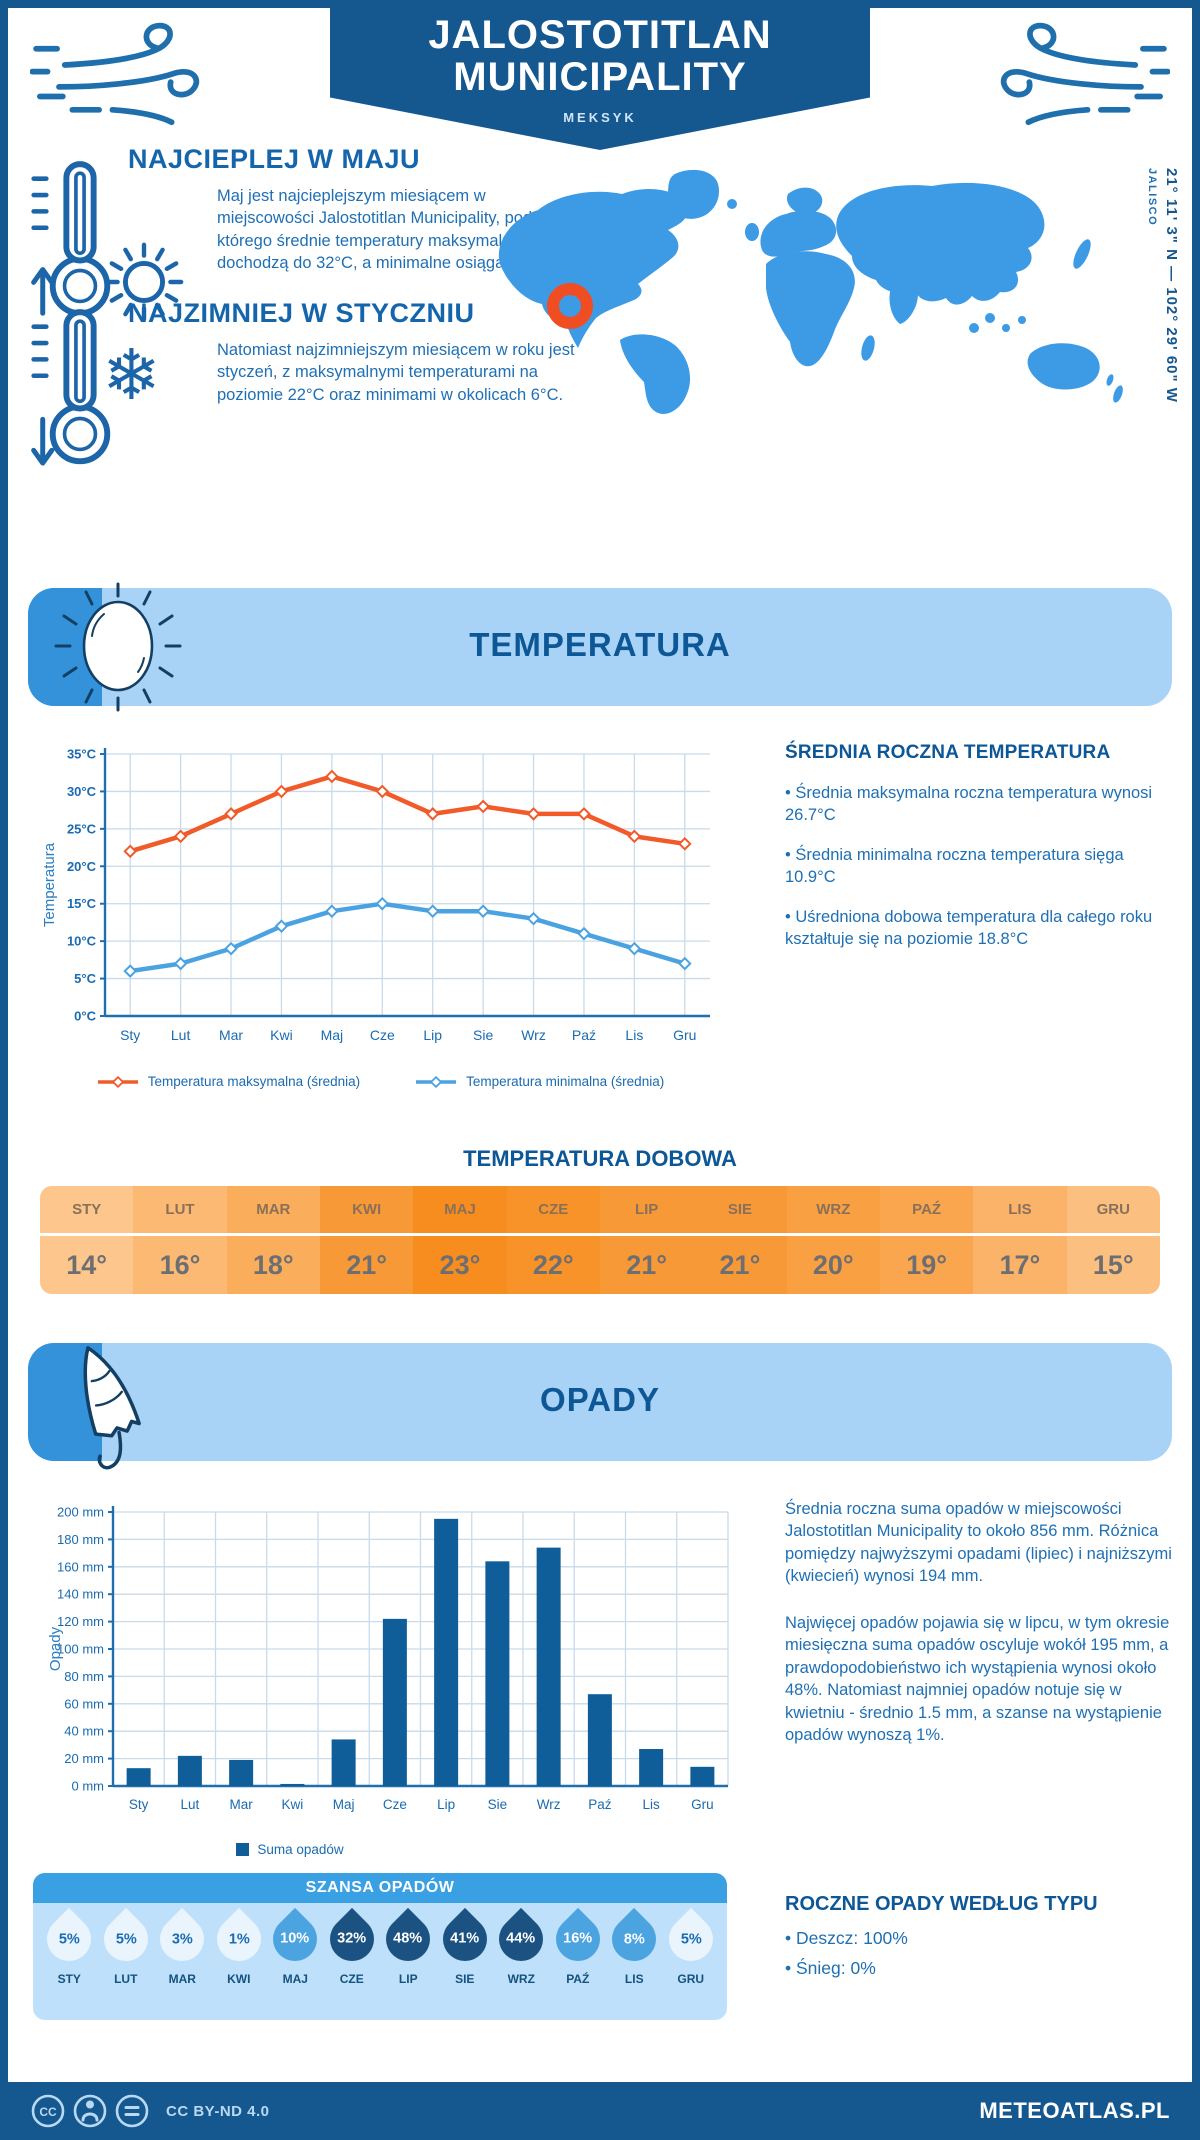 The height and width of the screenshot is (2140, 1200). What do you see at coordinates (600, 647) in the screenshot?
I see `temperature-section-banner: TEMPERATURA` at bounding box center [600, 647].